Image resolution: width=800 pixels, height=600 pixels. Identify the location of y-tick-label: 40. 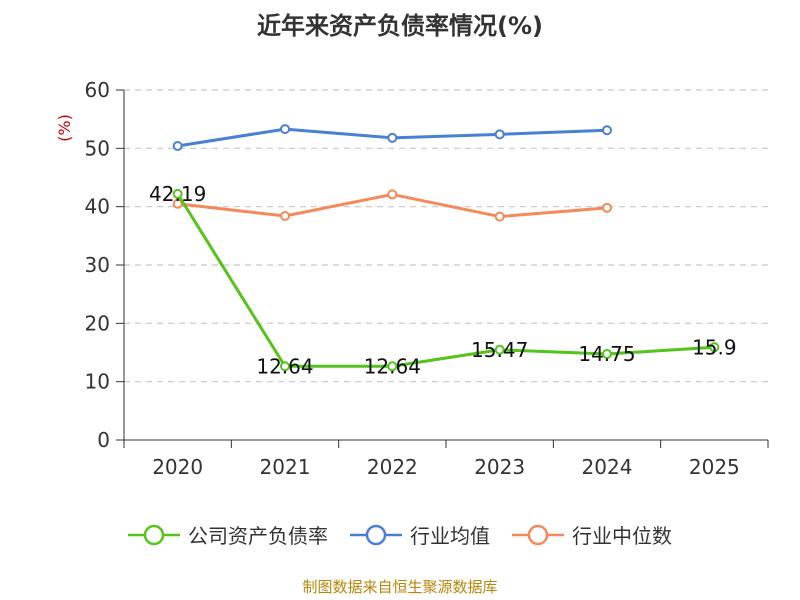
(97, 207).